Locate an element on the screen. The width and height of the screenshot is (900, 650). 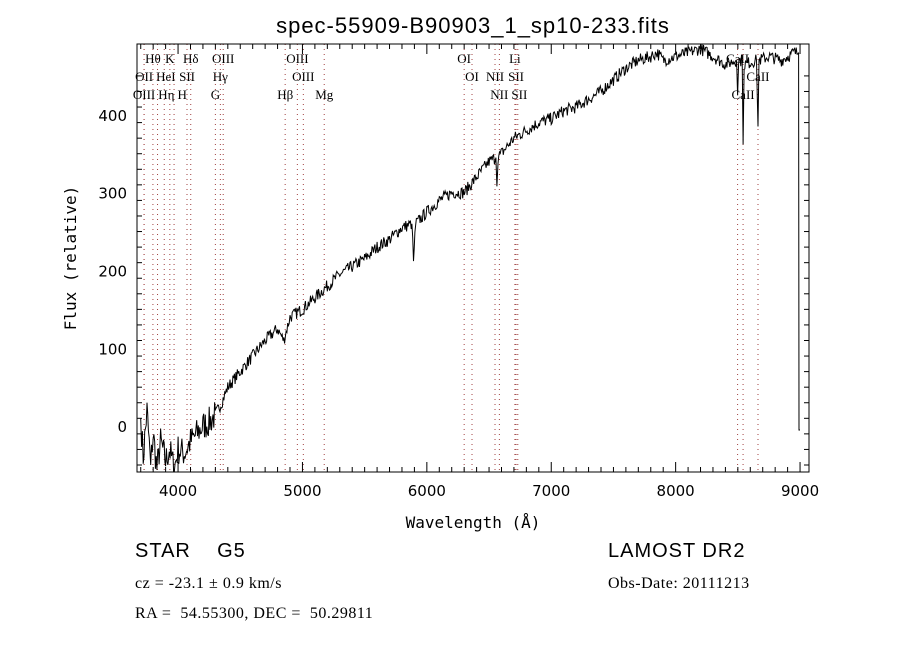
spectral-line-label: Hη is located at coordinates (166, 94).